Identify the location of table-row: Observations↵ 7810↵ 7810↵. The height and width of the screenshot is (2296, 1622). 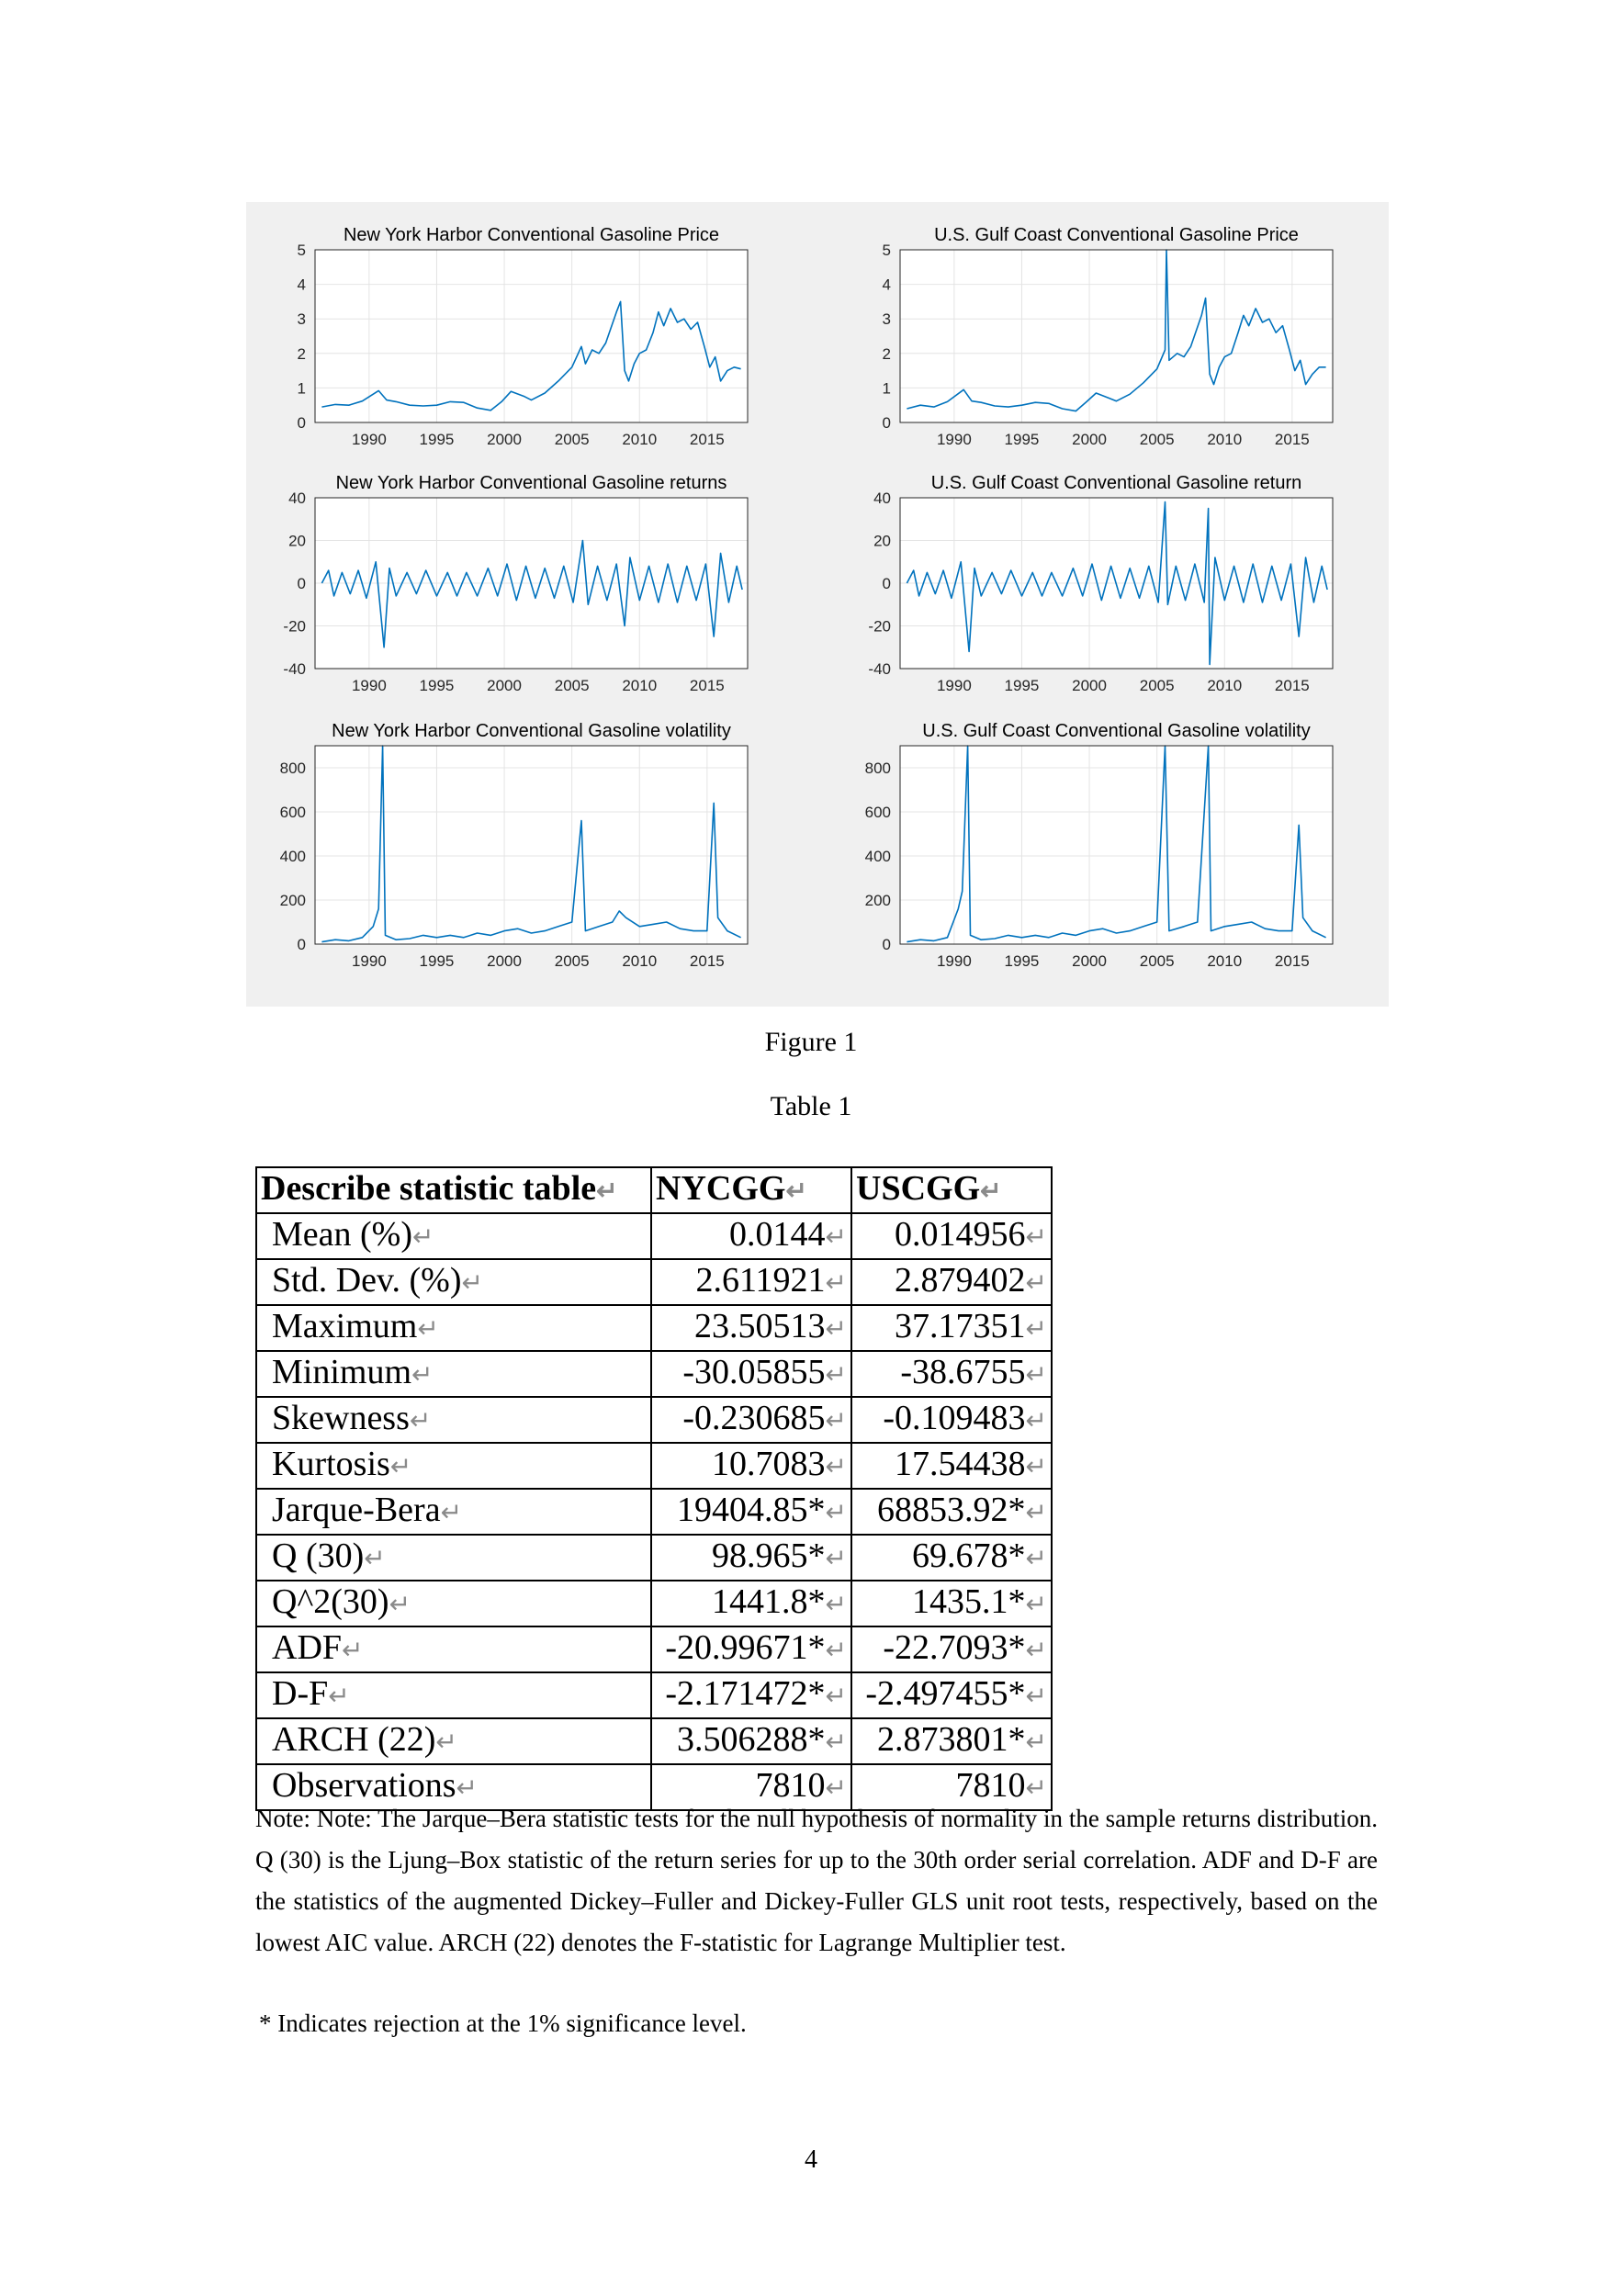
(654, 1787).